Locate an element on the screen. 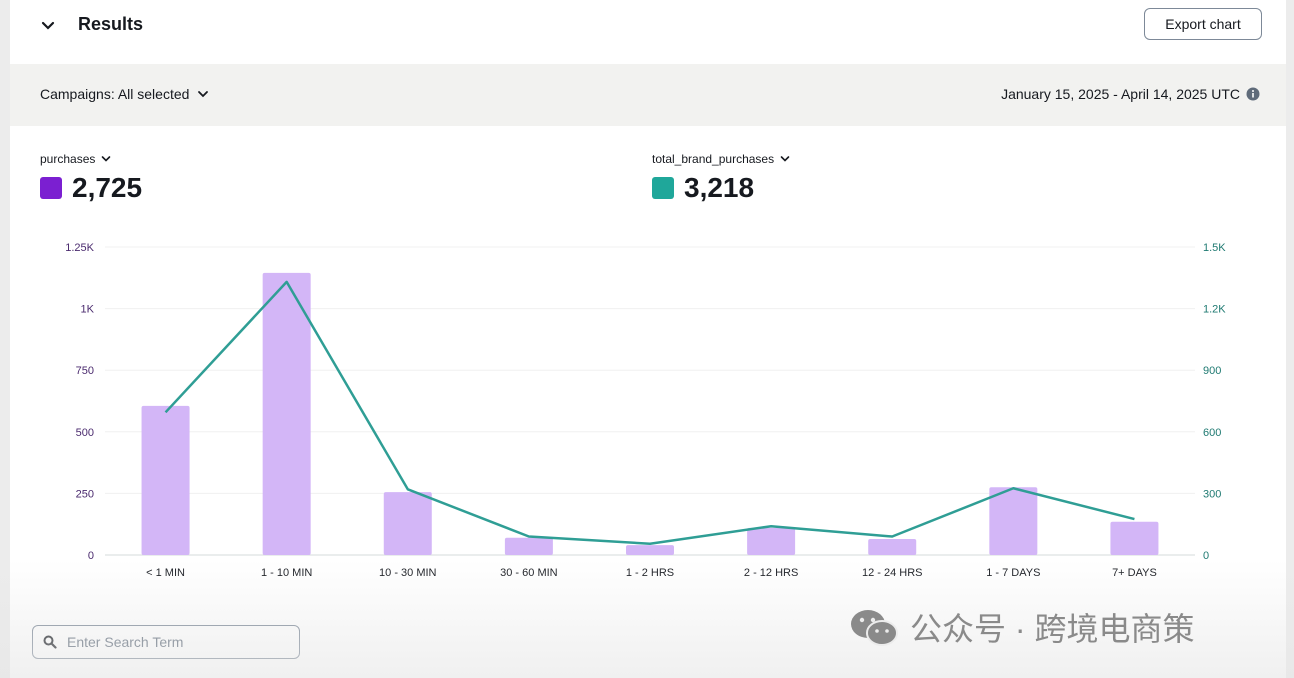  results-header: Results Export chart is located at coordinates (648, 32).